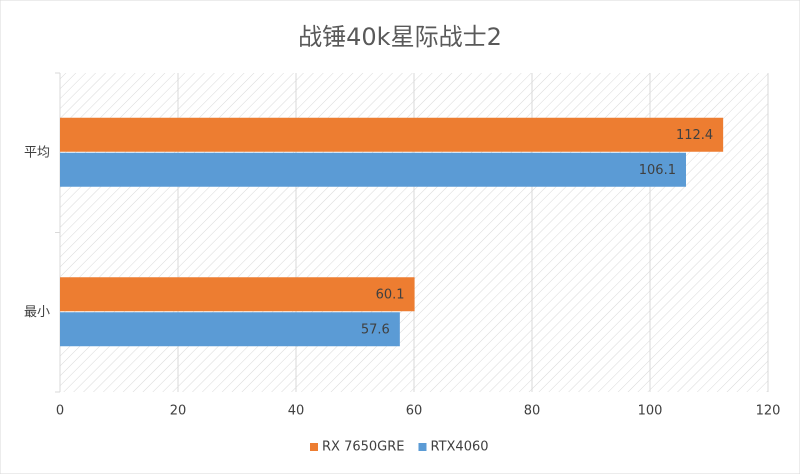 The image size is (800, 474). Describe the element at coordinates (390, 294) in the screenshot. I see `data-label: 60.1` at that location.